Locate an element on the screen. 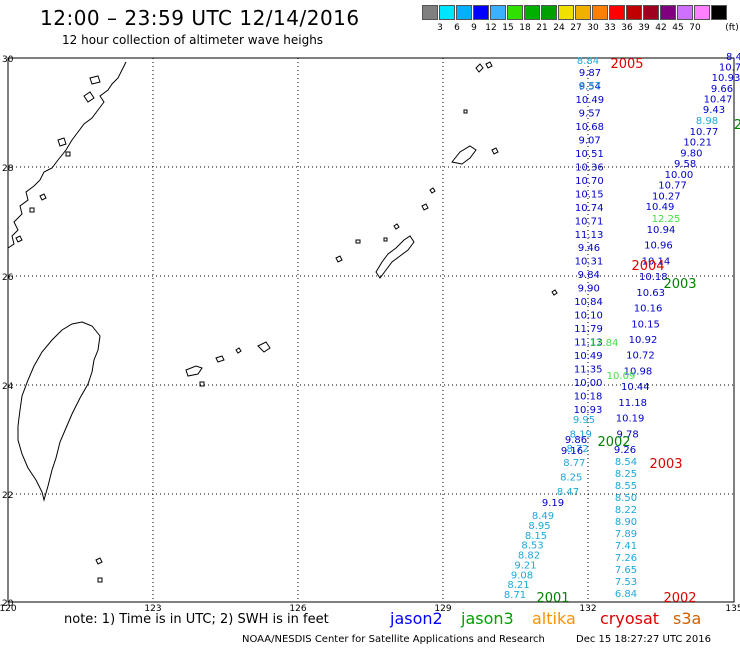 The width and height of the screenshot is (740, 650). wave-height-value: 9.58 is located at coordinates (685, 164).